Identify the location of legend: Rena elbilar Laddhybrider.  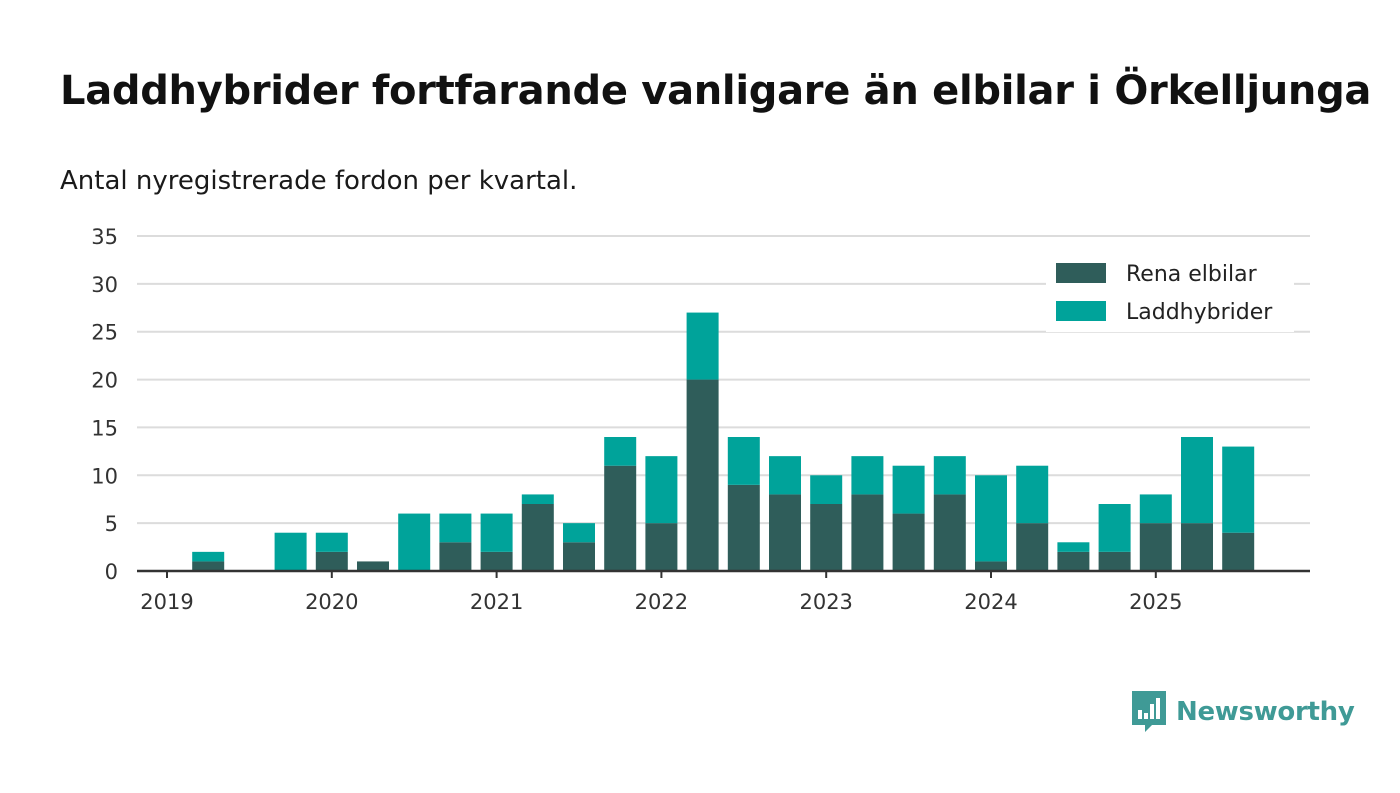
(1170, 292).